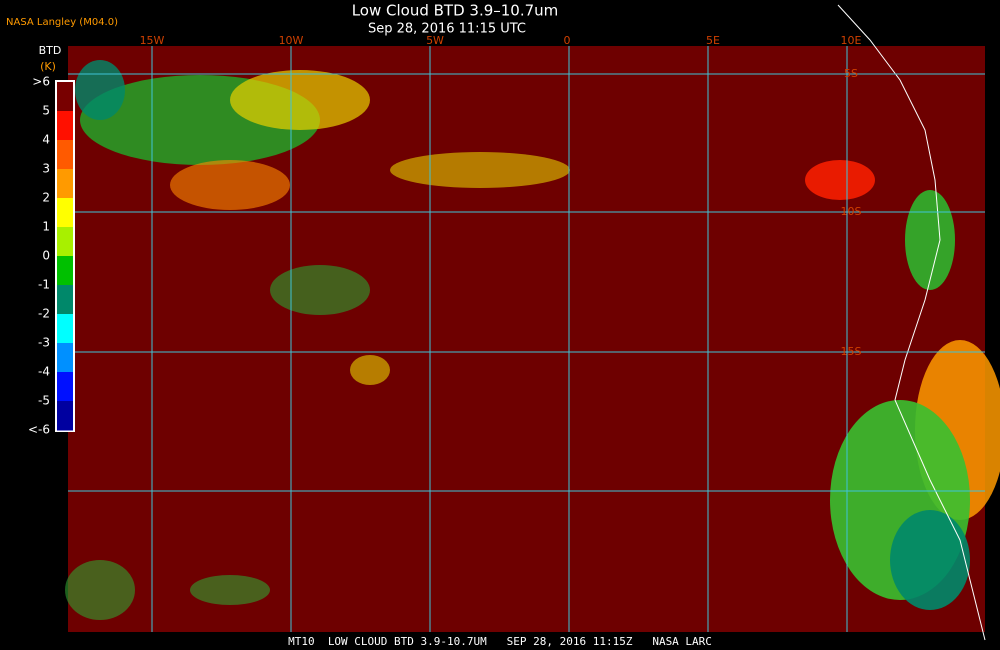 The height and width of the screenshot is (650, 1000). Describe the element at coordinates (851, 40) in the screenshot. I see `longitude-label: 10E` at that location.